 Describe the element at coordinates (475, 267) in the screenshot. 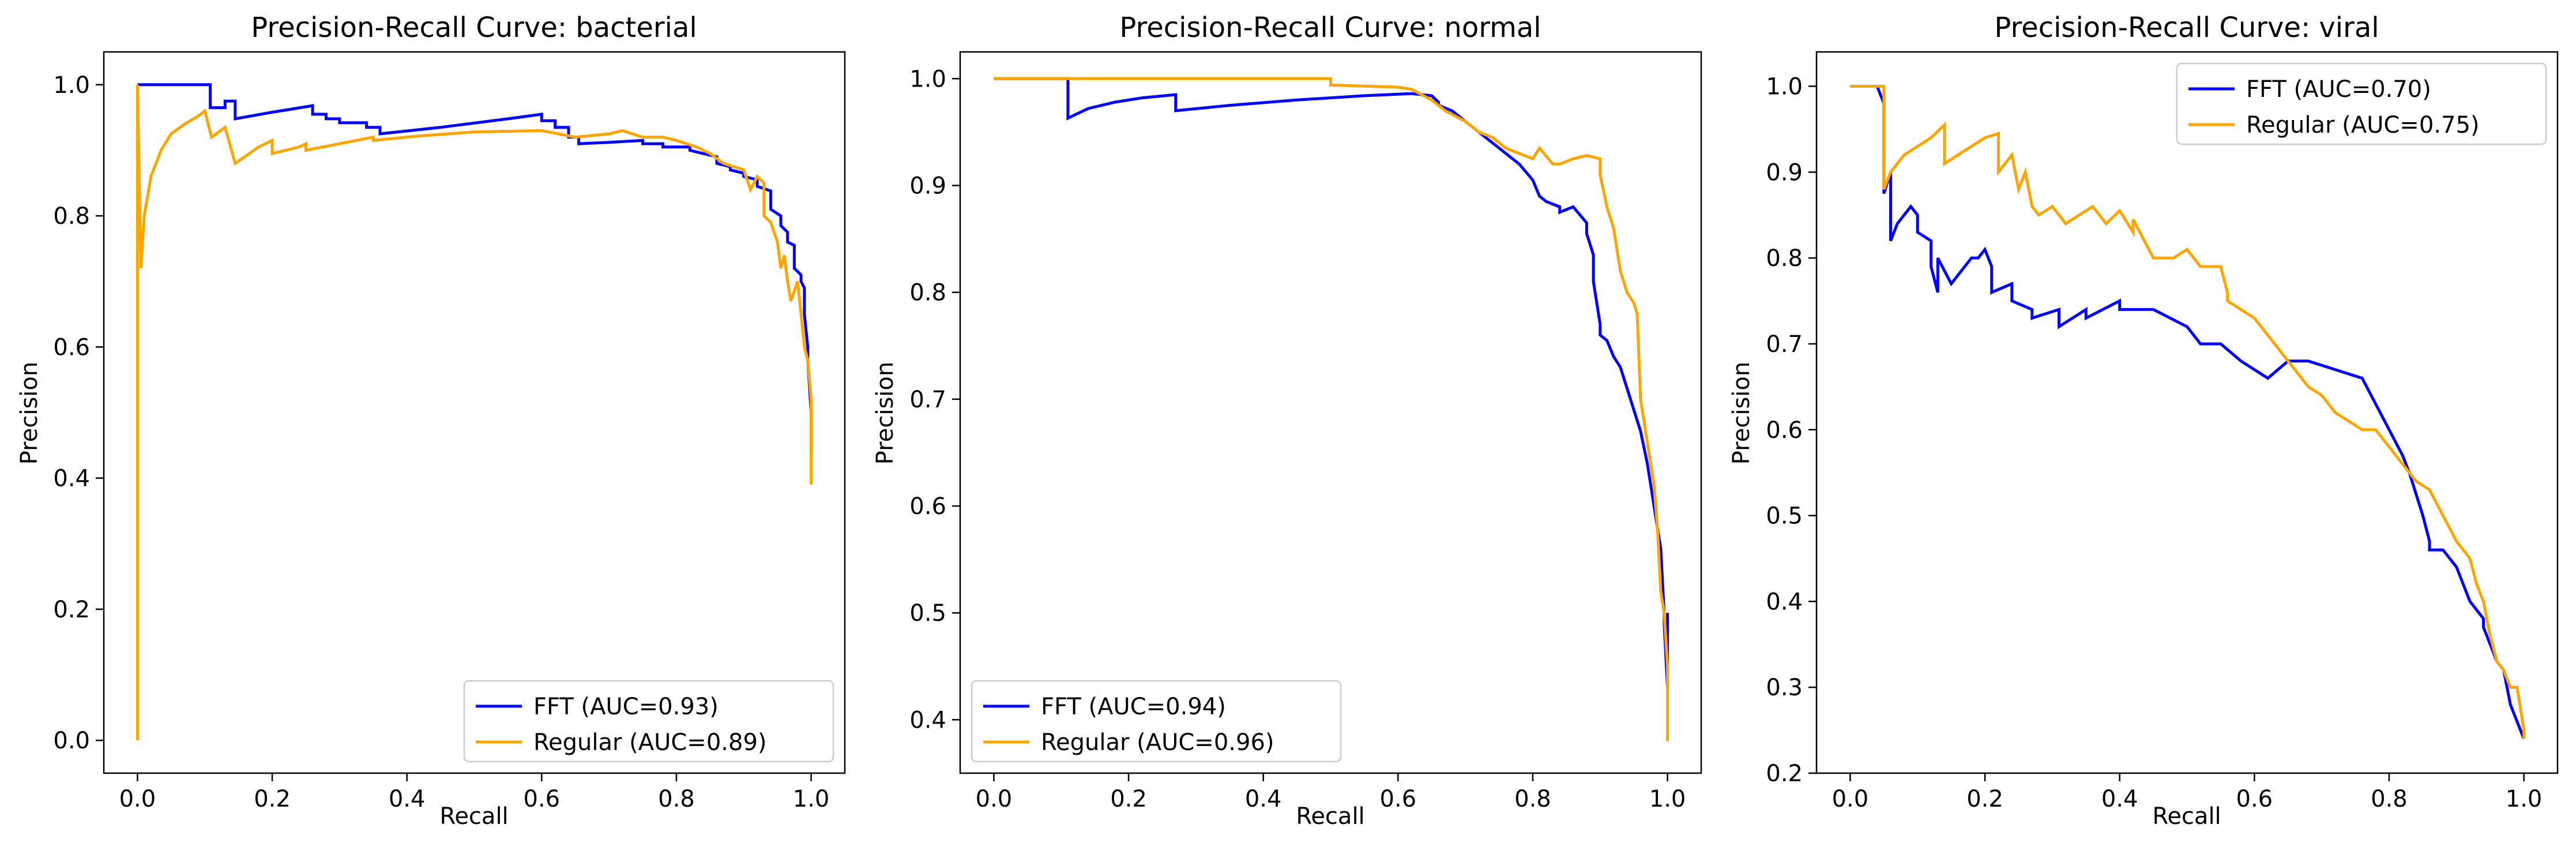

I see `series-line-fft` at that location.